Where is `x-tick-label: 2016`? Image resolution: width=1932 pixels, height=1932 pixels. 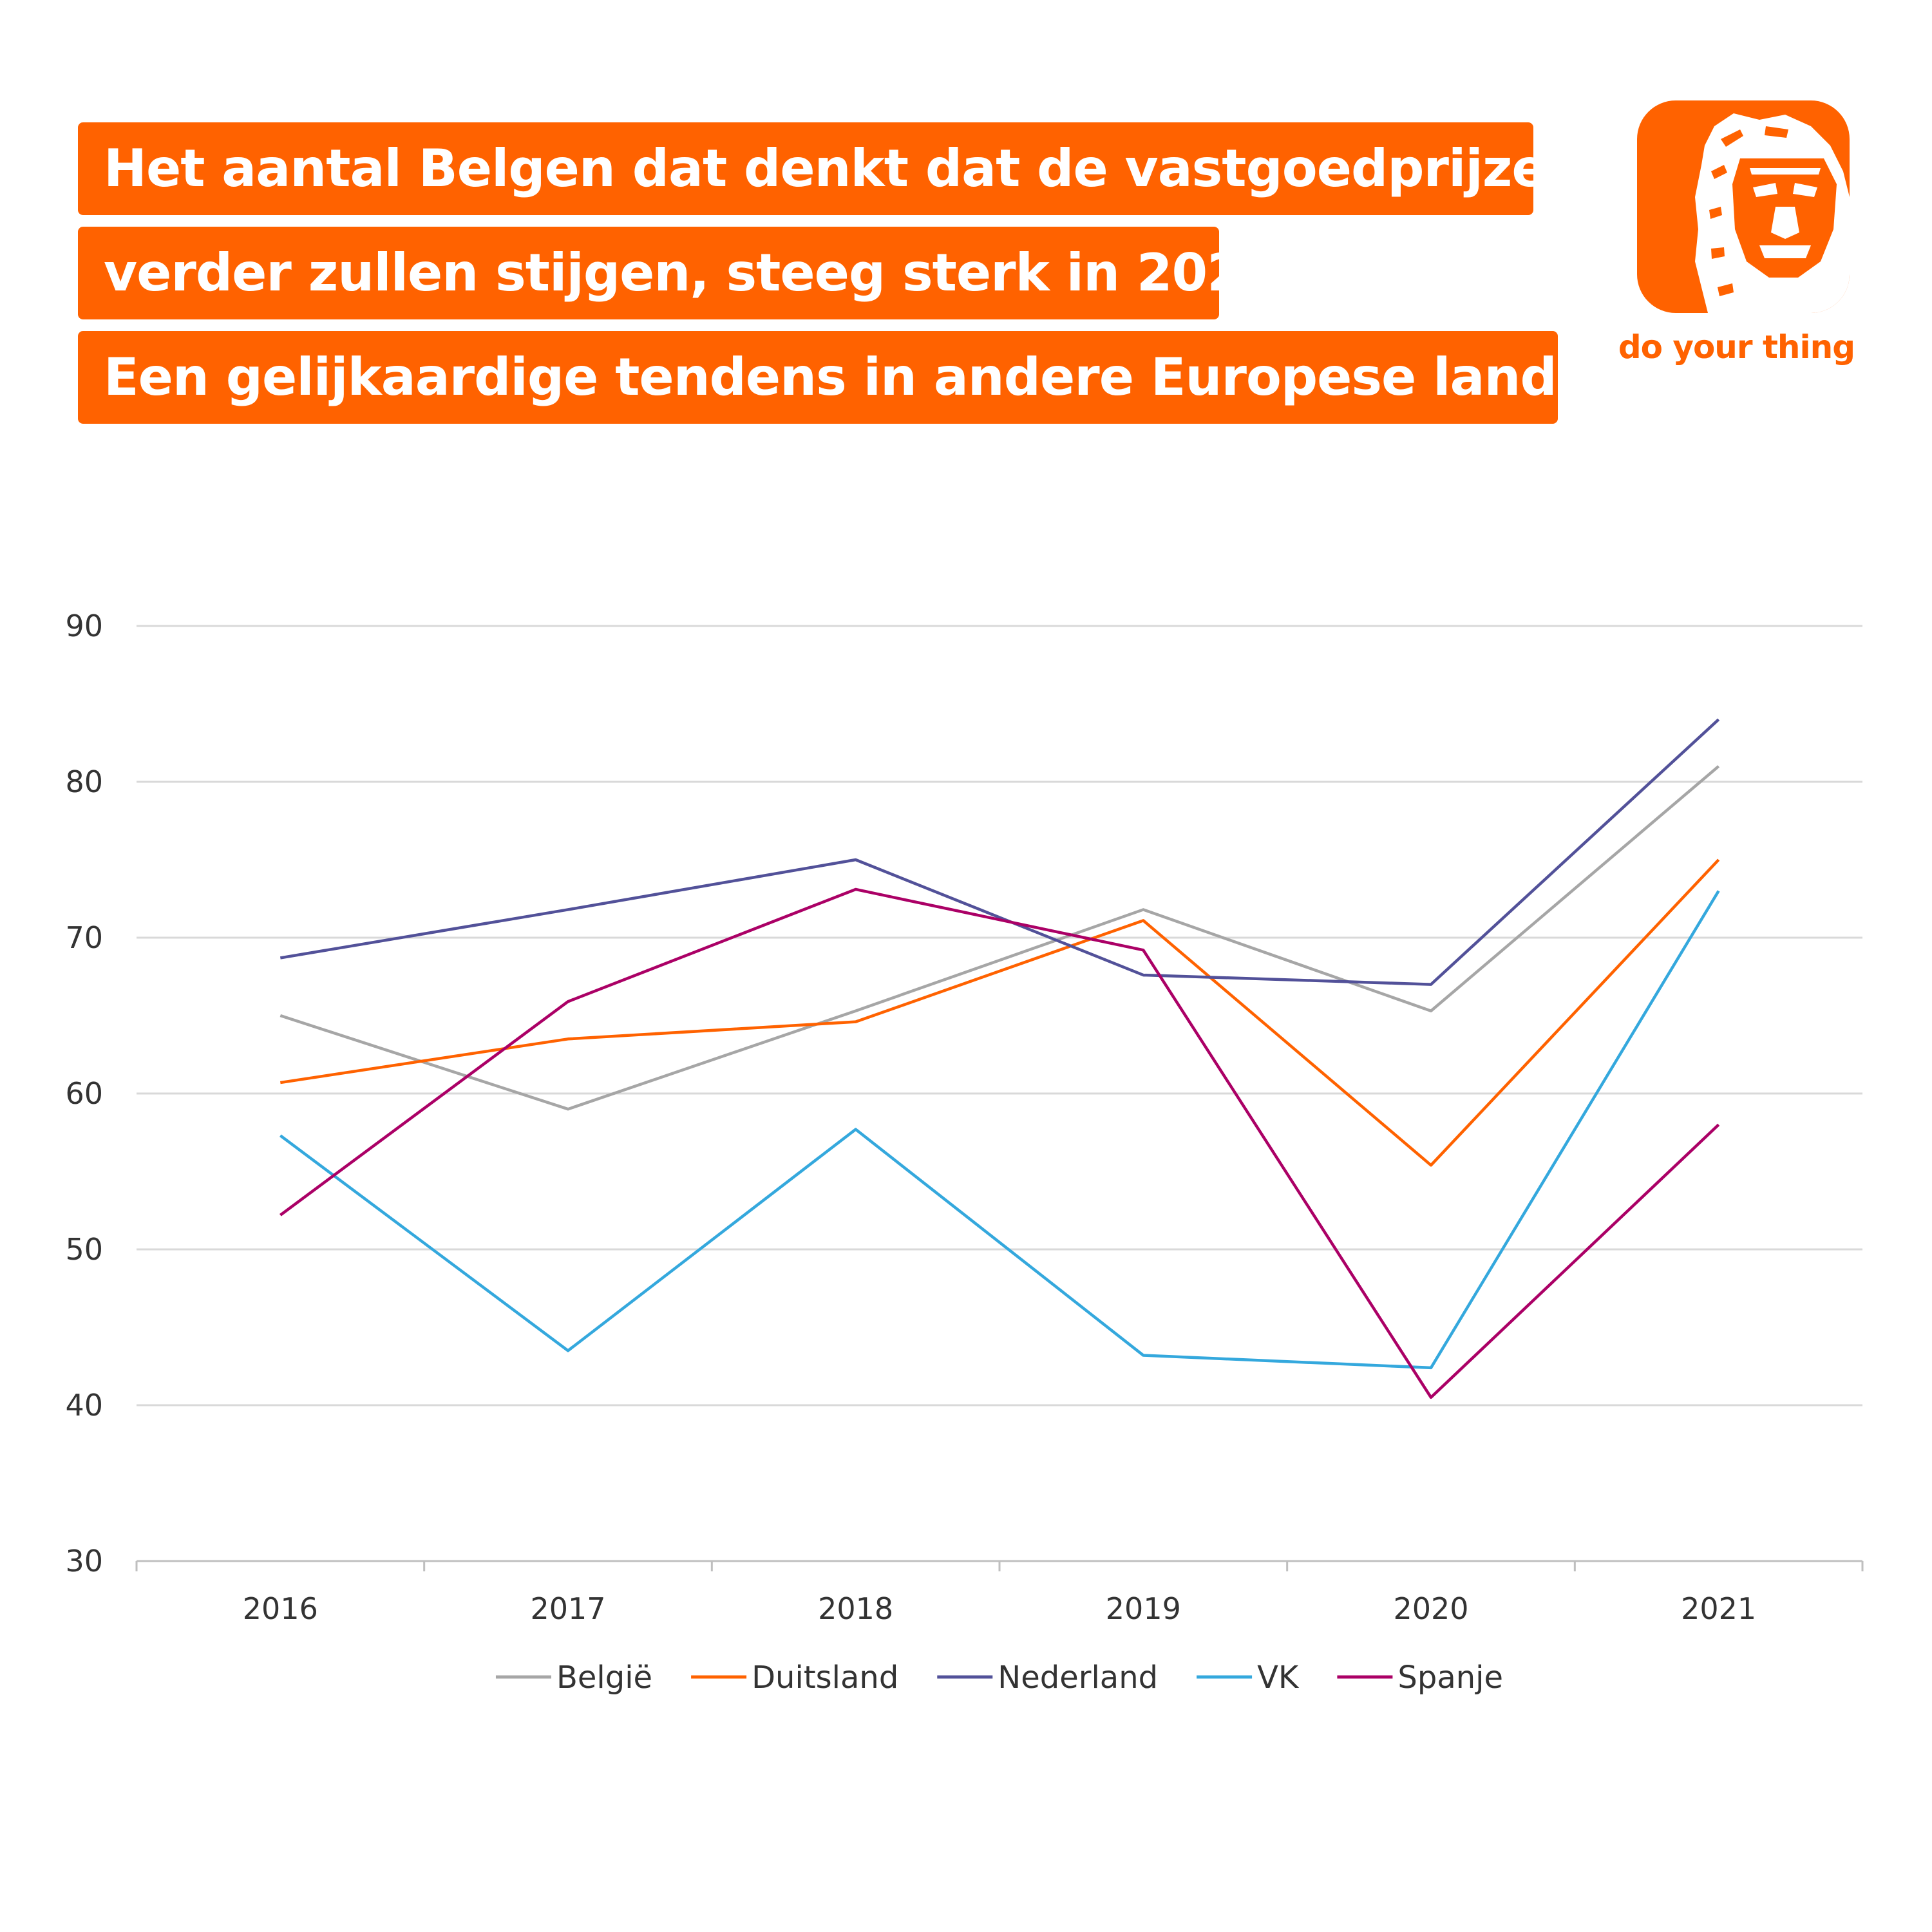 x-tick-label: 2016 is located at coordinates (280, 1609).